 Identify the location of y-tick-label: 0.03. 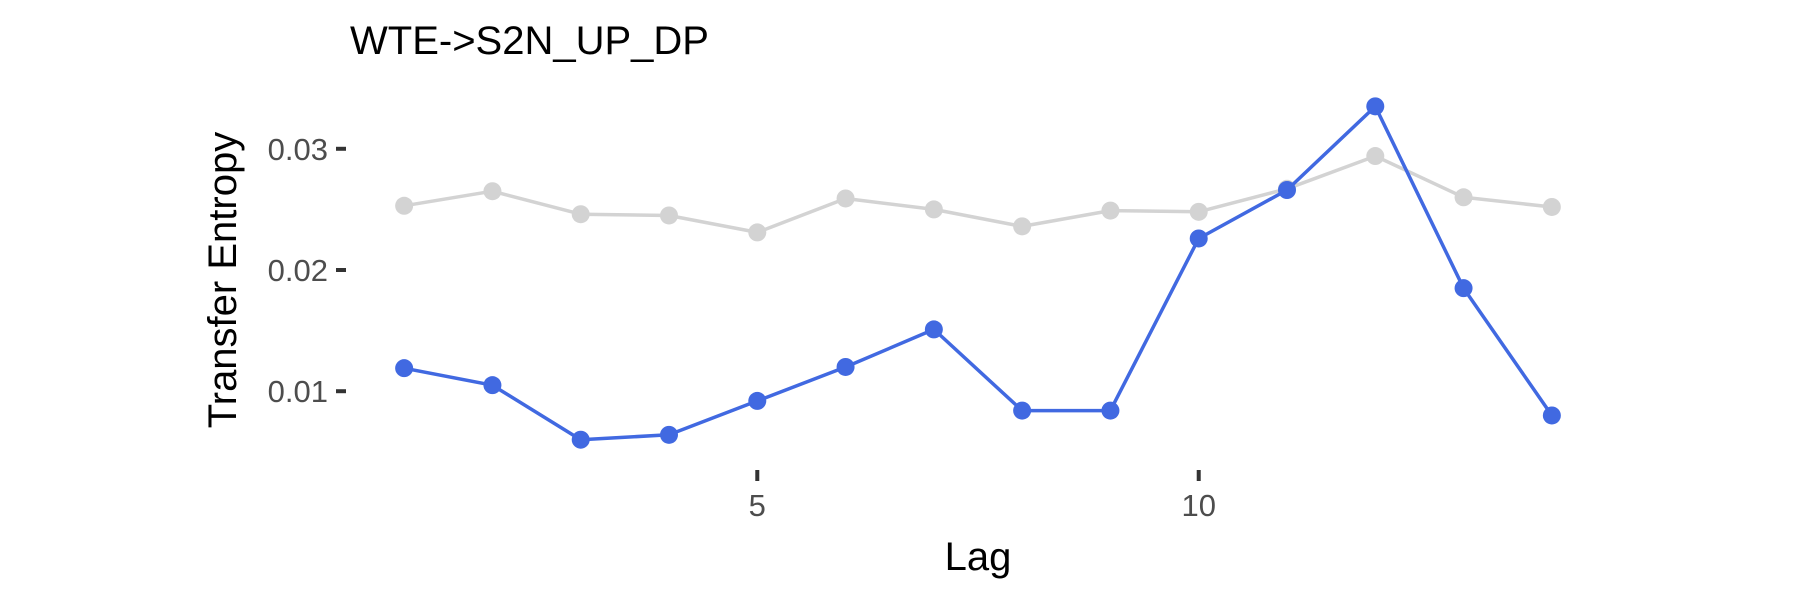
(298, 149).